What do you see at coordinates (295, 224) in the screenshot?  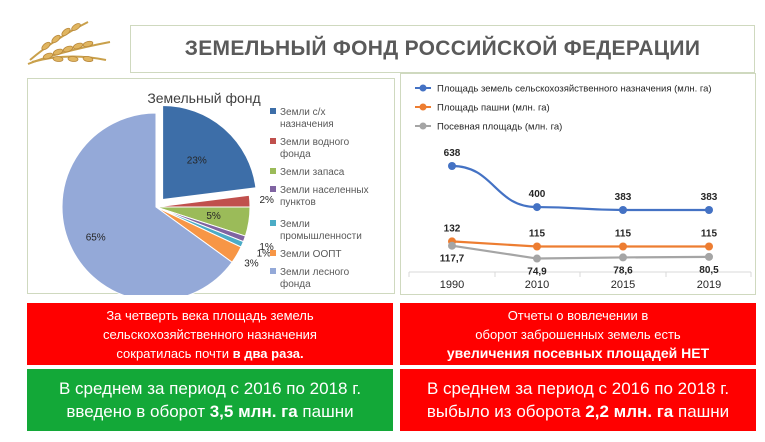 I see `legend-label: Земли` at bounding box center [295, 224].